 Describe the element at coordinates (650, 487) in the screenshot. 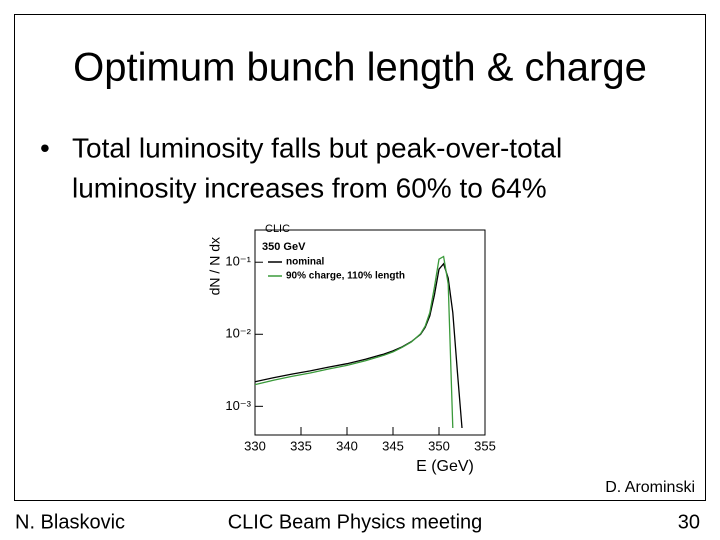

I see `credit: D. Arominski` at that location.